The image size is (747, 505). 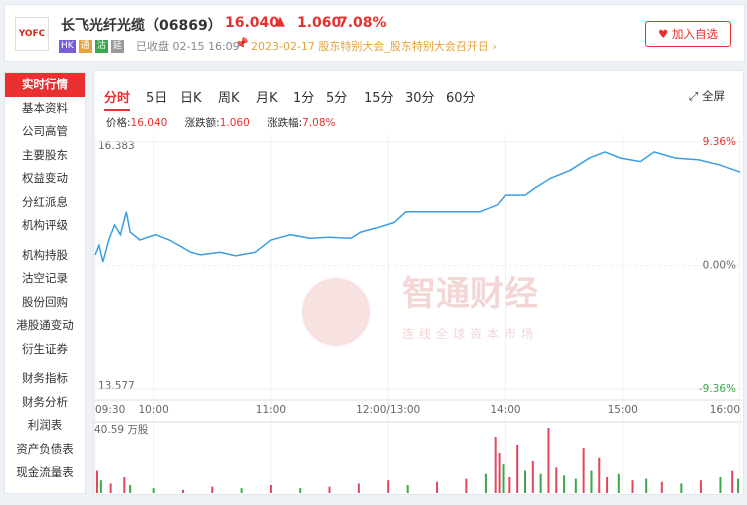 What do you see at coordinates (319, 23) in the screenshot?
I see `change: 1.060` at bounding box center [319, 23].